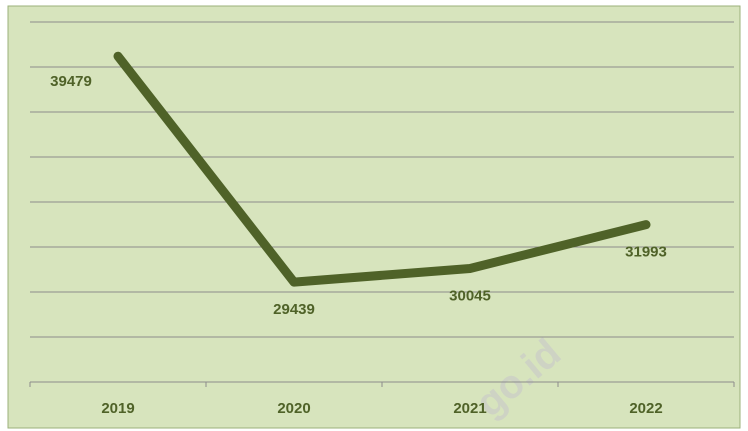 This screenshot has width=748, height=431. I want to click on data-label: 31993, so click(646, 252).